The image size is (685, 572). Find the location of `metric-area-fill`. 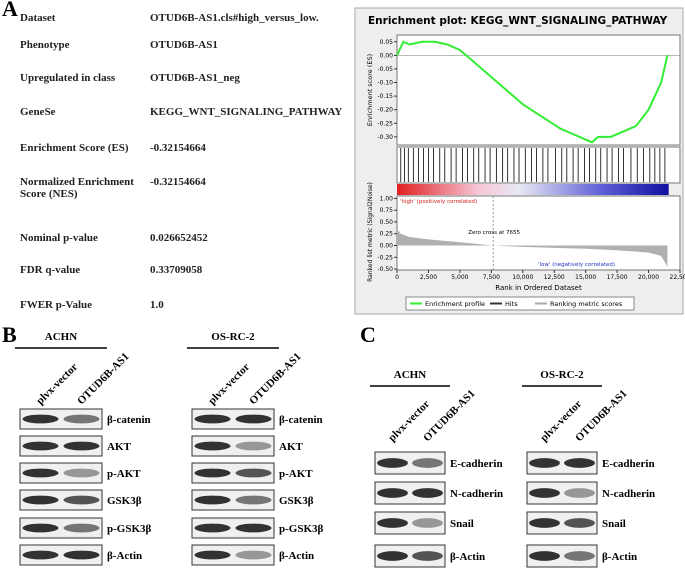

metric-area-fill is located at coordinates (532, 248).